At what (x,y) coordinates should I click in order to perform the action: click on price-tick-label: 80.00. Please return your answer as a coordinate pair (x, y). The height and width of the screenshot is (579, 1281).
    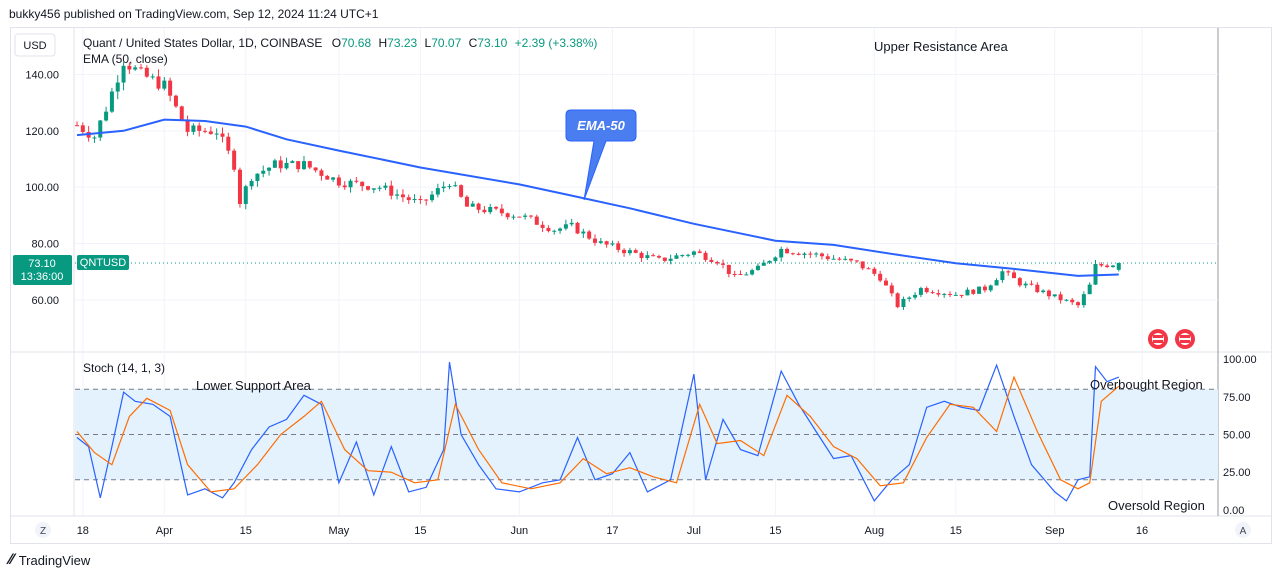
    Looking at the image, I should click on (45, 245).